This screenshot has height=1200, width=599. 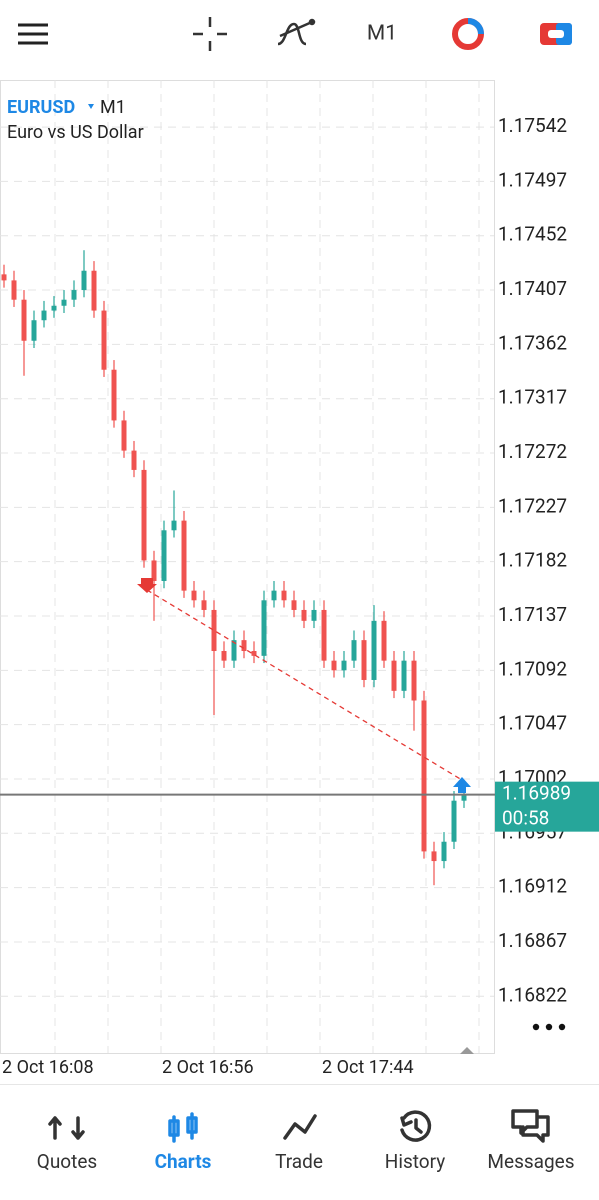 What do you see at coordinates (75, 132) in the screenshot?
I see `symbol-description: Euro vs US Dollar` at bounding box center [75, 132].